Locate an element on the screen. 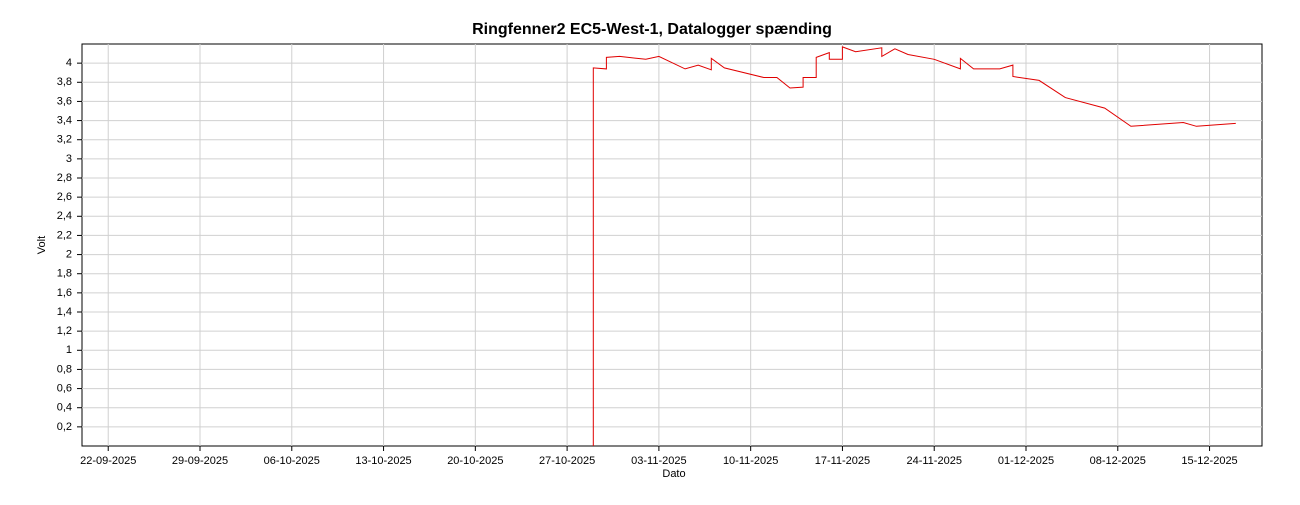  y-tick-label: 2,8 is located at coordinates (64, 178).